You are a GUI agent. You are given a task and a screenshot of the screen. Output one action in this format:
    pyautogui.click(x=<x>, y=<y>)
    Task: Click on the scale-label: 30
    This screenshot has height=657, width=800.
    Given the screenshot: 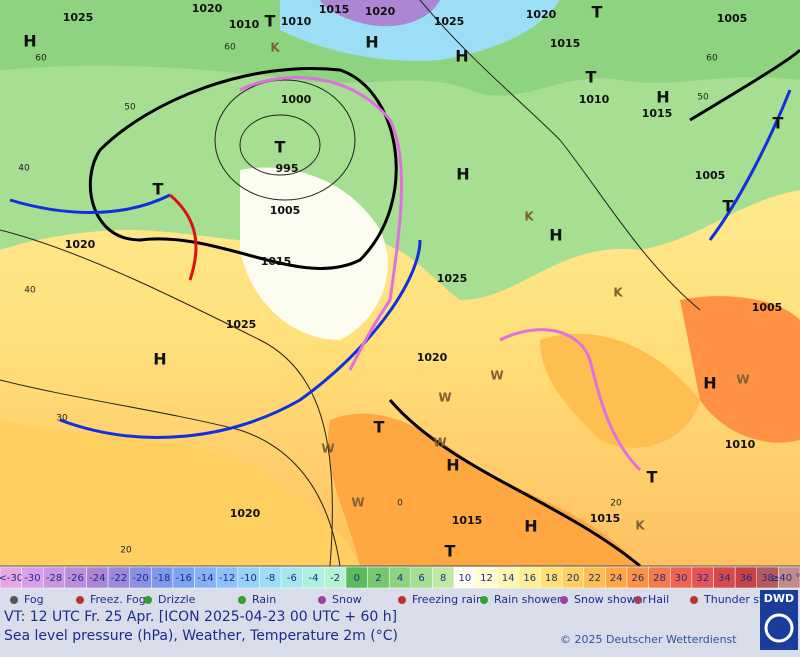 What is the action you would take?
    pyautogui.click(x=681, y=578)
    